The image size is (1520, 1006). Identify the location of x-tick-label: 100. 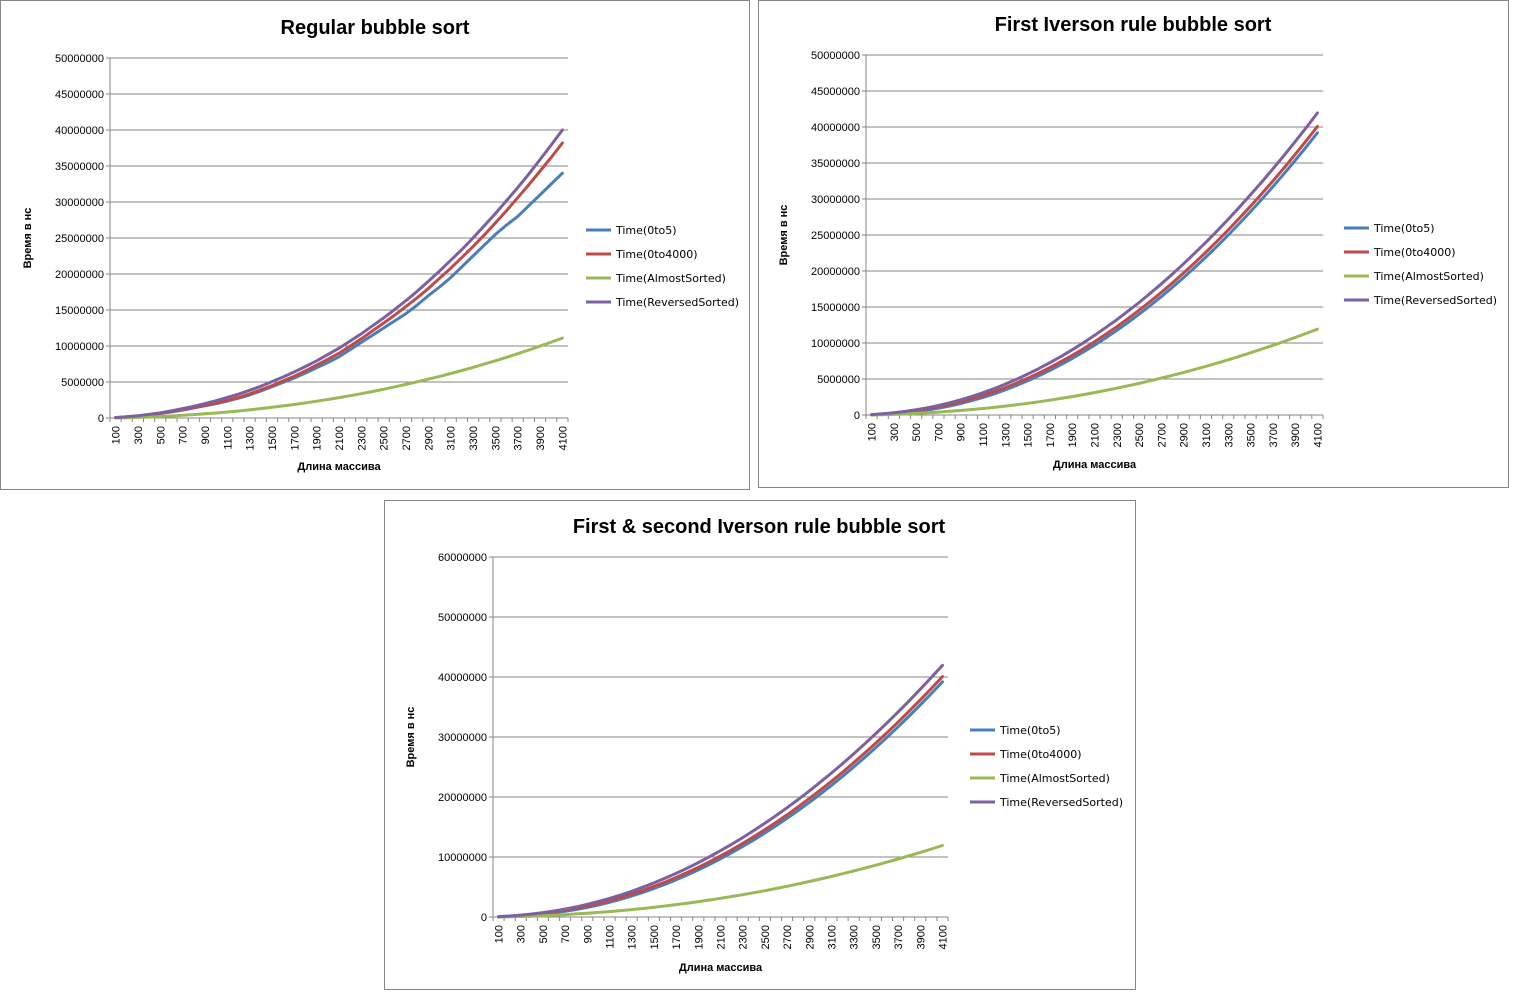
(117, 435).